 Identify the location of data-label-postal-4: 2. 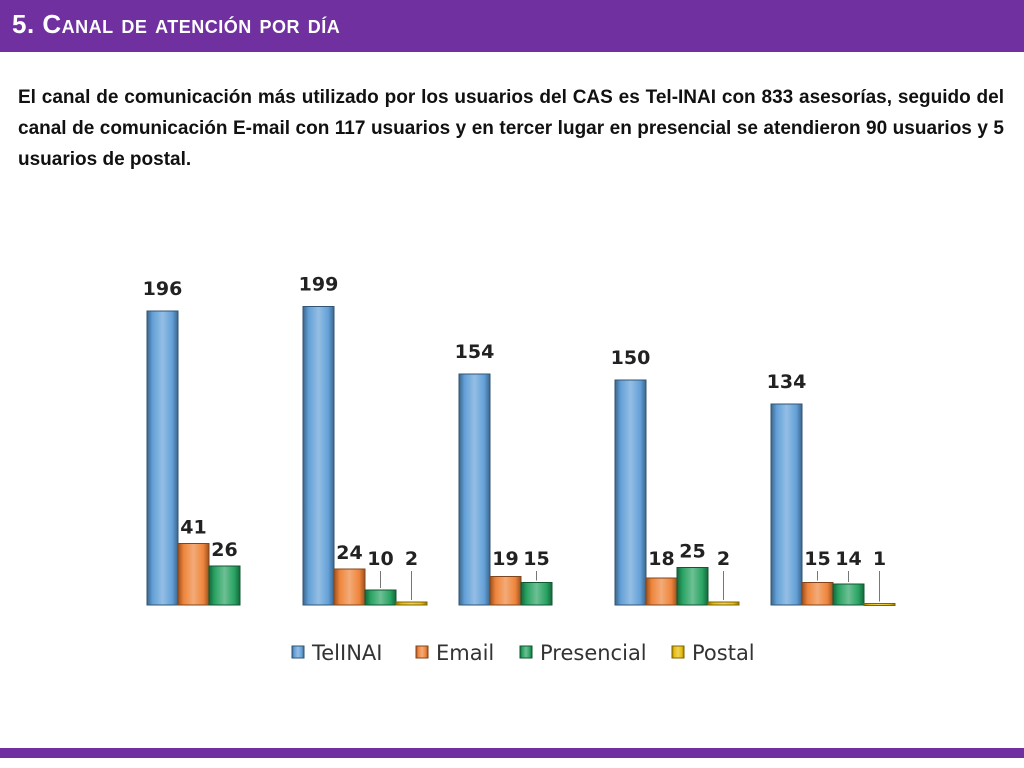
(723, 559).